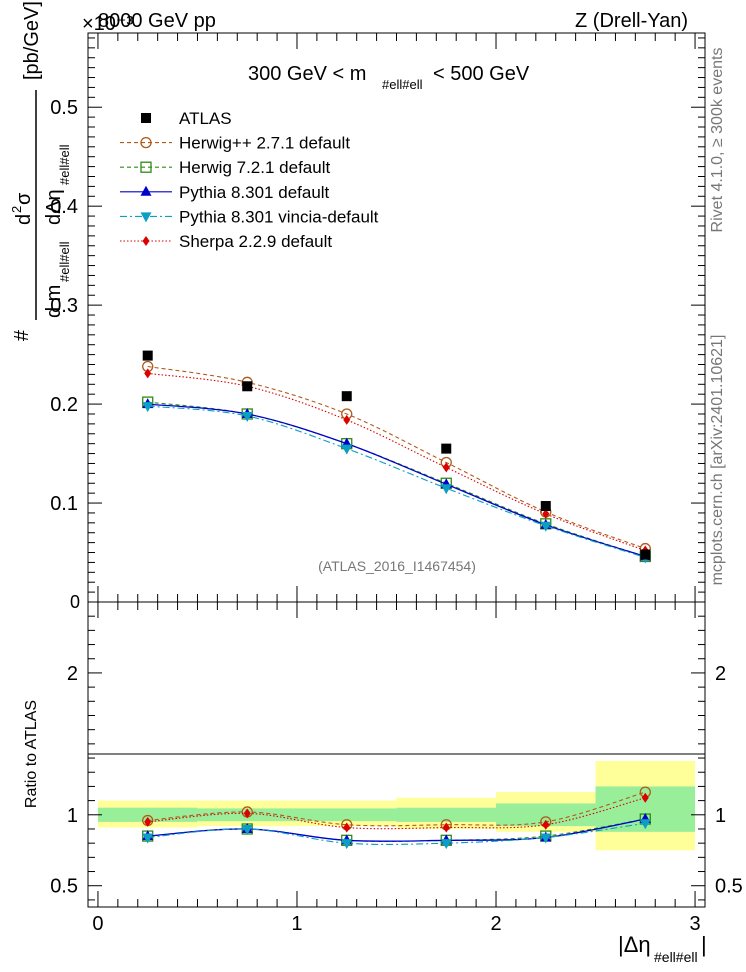  Describe the element at coordinates (146, 118) in the screenshot. I see `legend-atlas-marker` at that location.